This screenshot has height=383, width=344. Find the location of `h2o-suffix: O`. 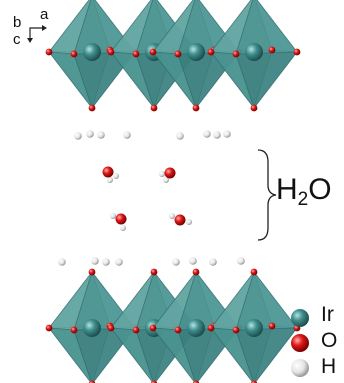

h2o-suffix: O is located at coordinates (320, 189).